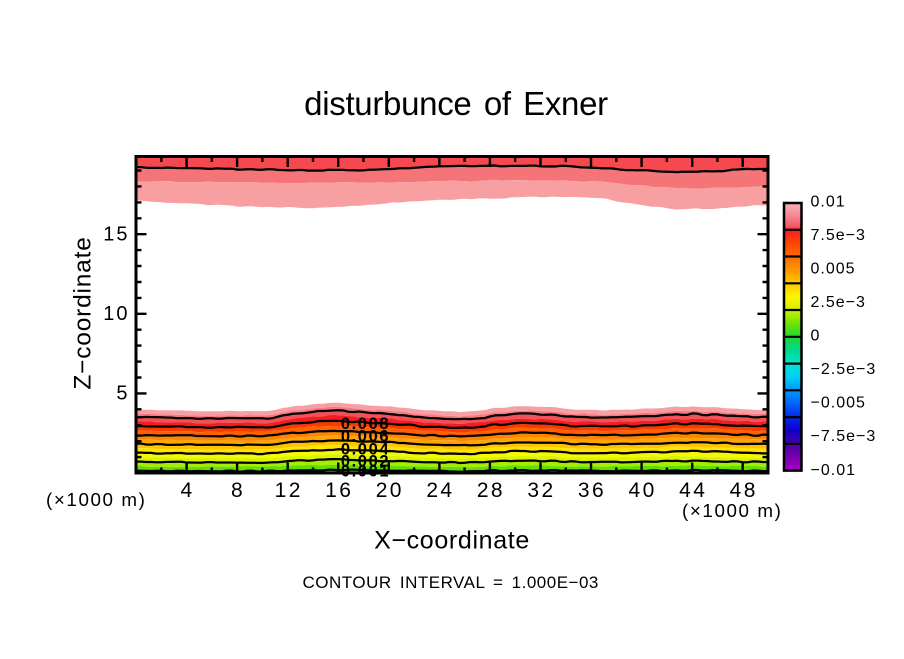 The image size is (904, 659). Describe the element at coordinates (744, 490) in the screenshot. I see `svg-text: 48` at that location.